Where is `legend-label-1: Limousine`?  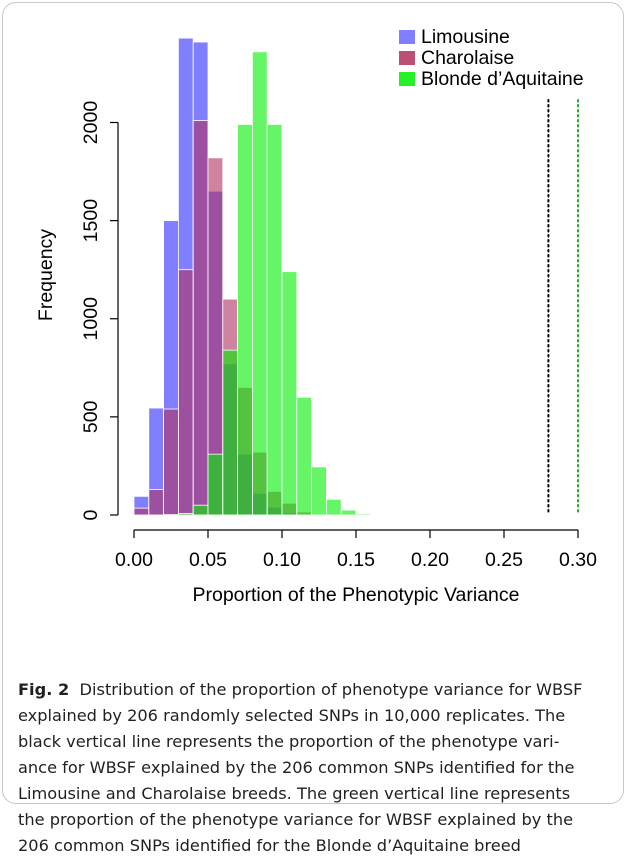 legend-label-1: Limousine is located at coordinates (465, 37).